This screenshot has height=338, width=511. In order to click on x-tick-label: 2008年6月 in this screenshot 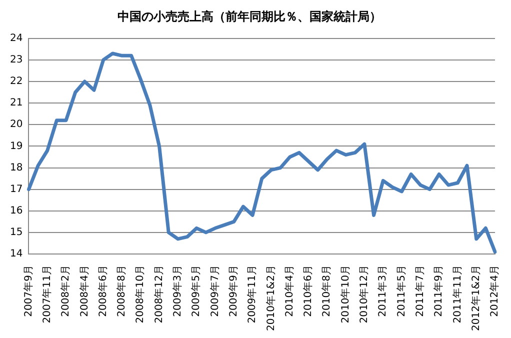, I will do `click(102, 291)`.